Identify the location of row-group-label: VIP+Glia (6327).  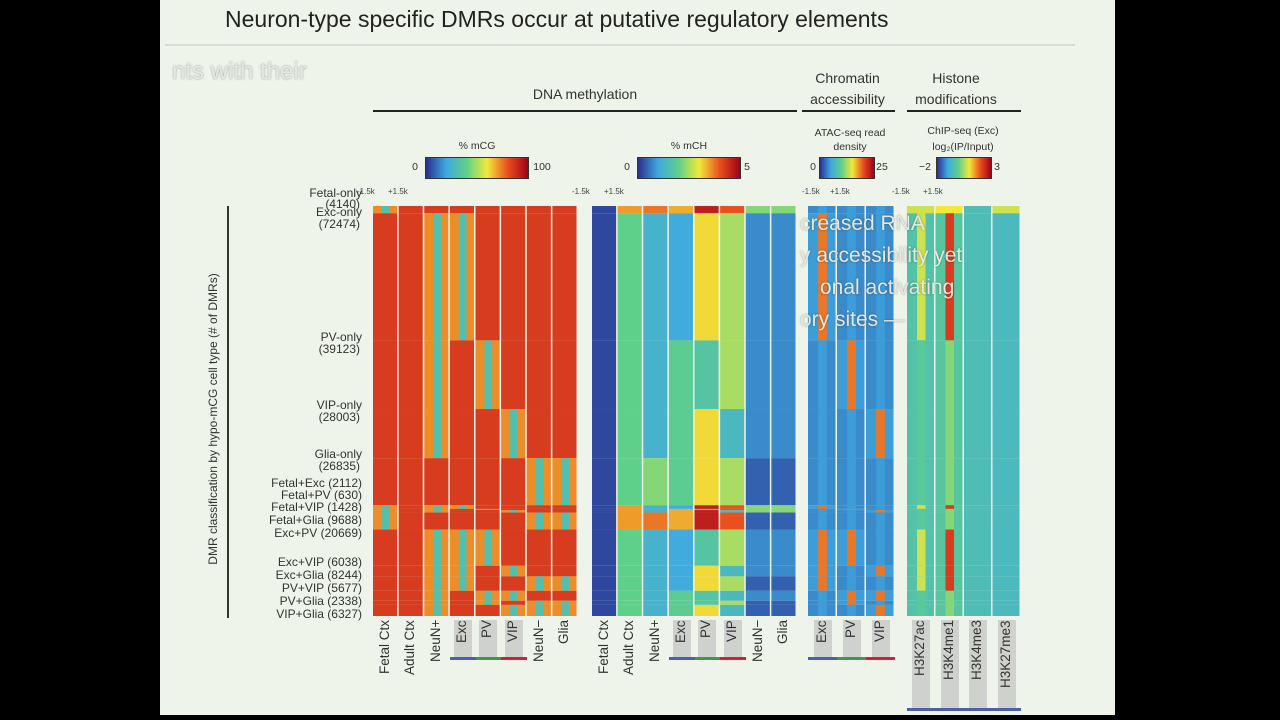
(319, 614).